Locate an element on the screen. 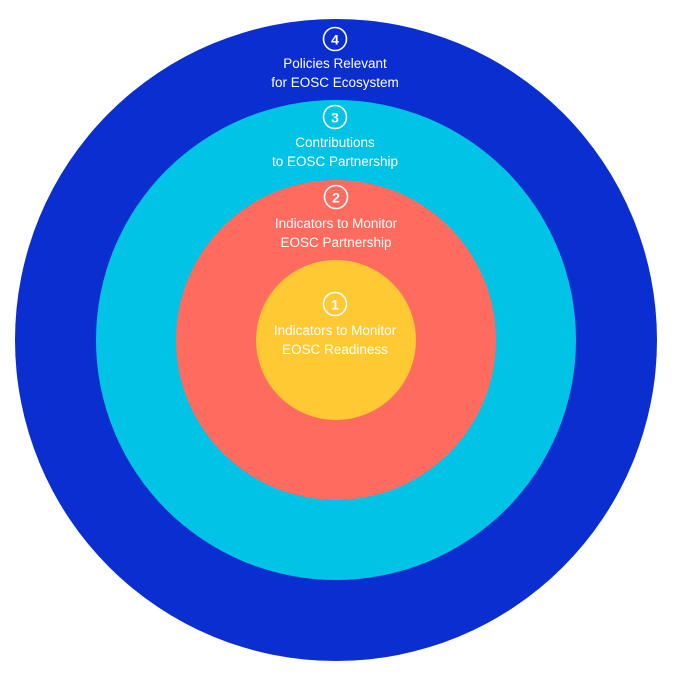  ring-4-number: 4 is located at coordinates (335, 40).